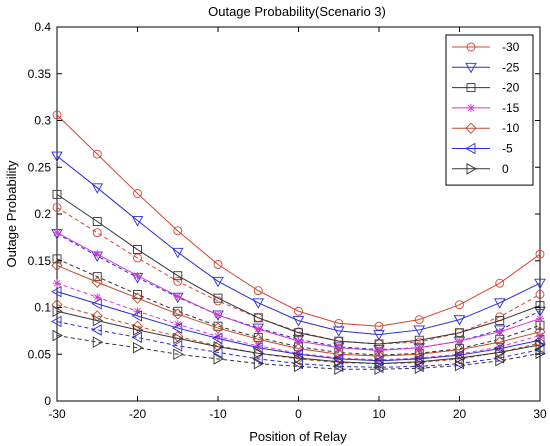 This screenshot has height=446, width=550. I want to click on legend-label: -15, so click(511, 108).